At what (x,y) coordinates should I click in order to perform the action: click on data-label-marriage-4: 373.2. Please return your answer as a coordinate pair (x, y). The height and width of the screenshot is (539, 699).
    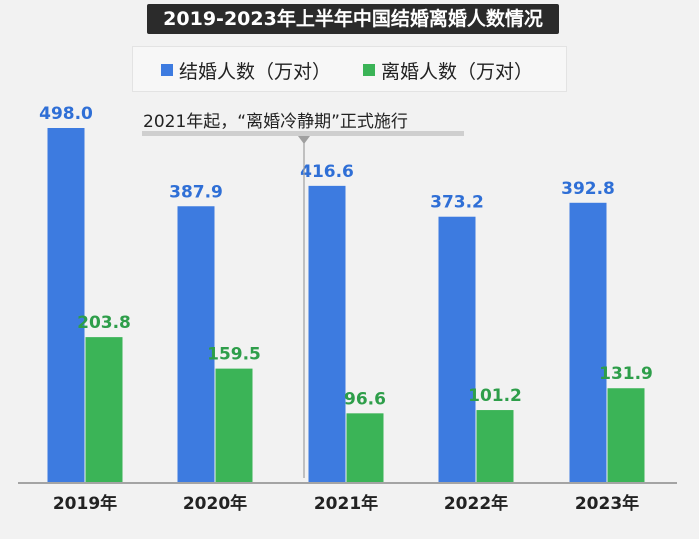
    Looking at the image, I should click on (457, 203).